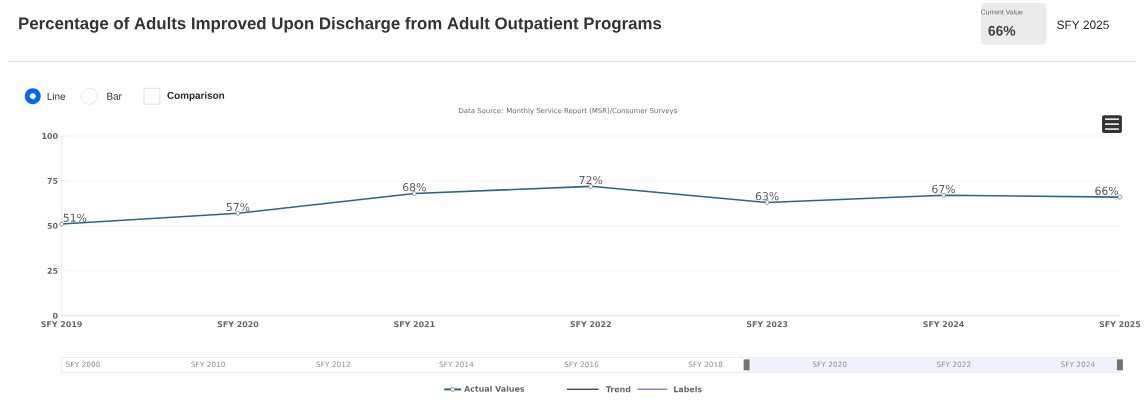 The image size is (1144, 413). What do you see at coordinates (591, 180) in the screenshot?
I see `data-label: 72%` at bounding box center [591, 180].